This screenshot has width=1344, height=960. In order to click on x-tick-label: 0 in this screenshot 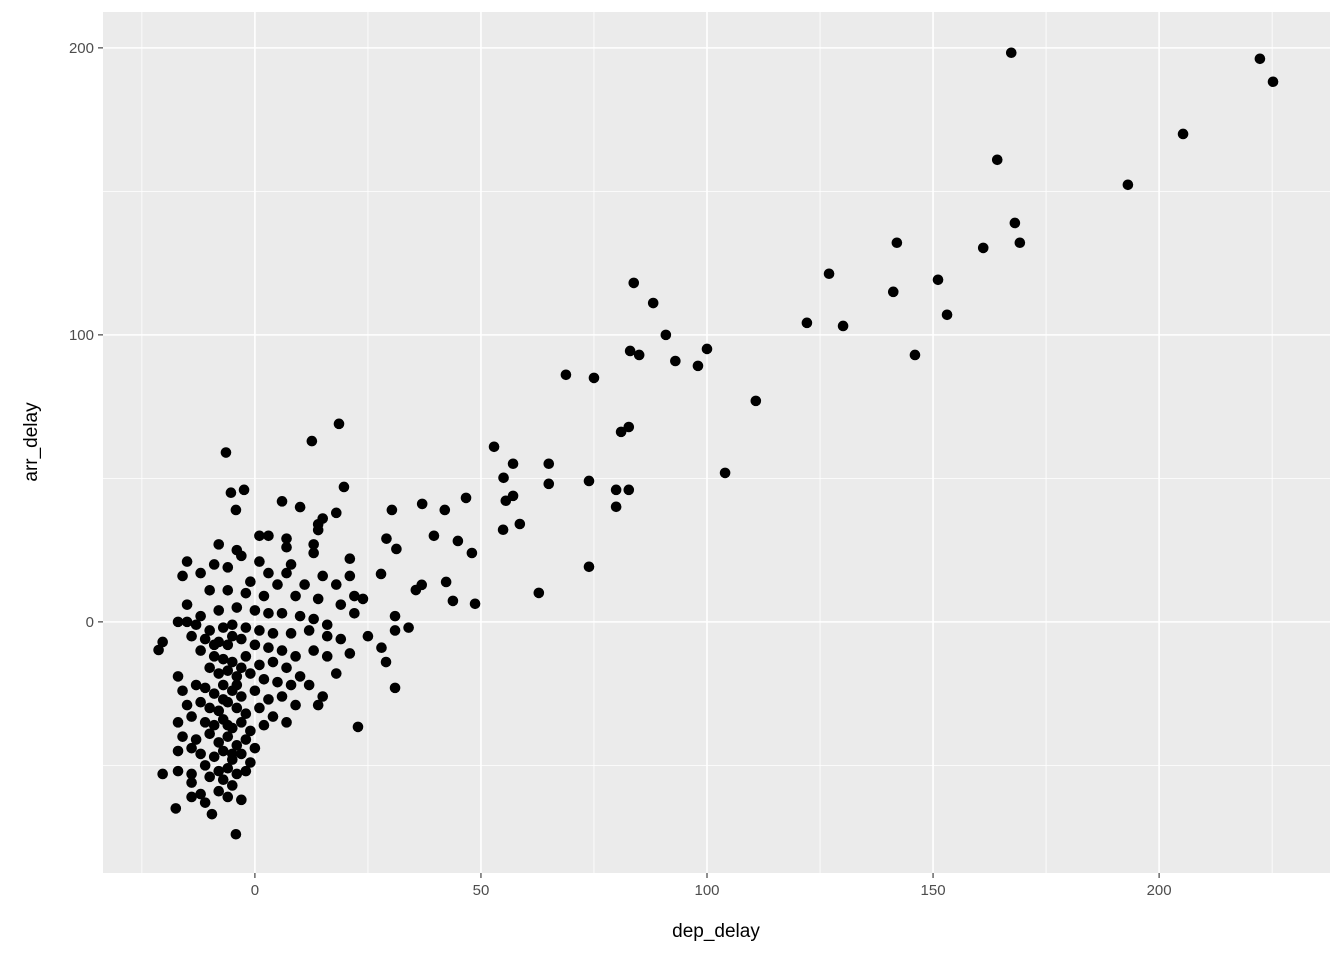, I will do `click(255, 890)`.